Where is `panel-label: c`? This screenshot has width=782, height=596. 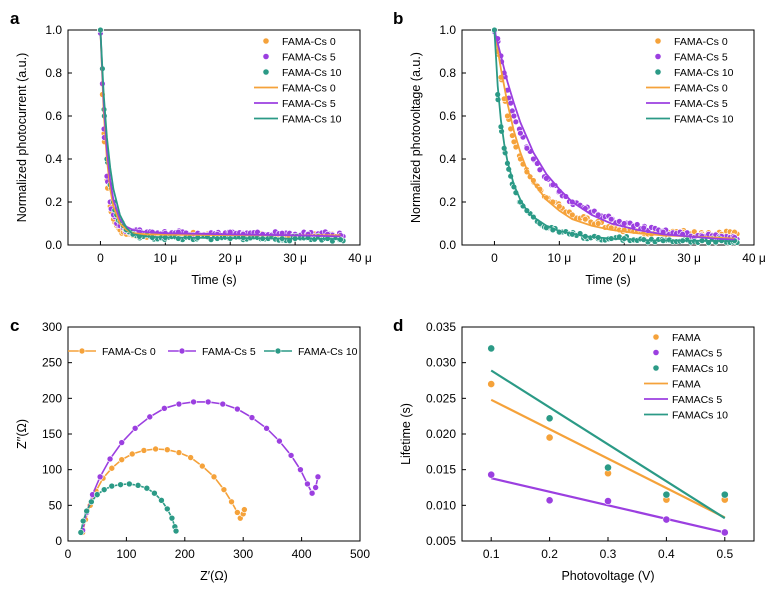
panel-label: c is located at coordinates (14, 325).